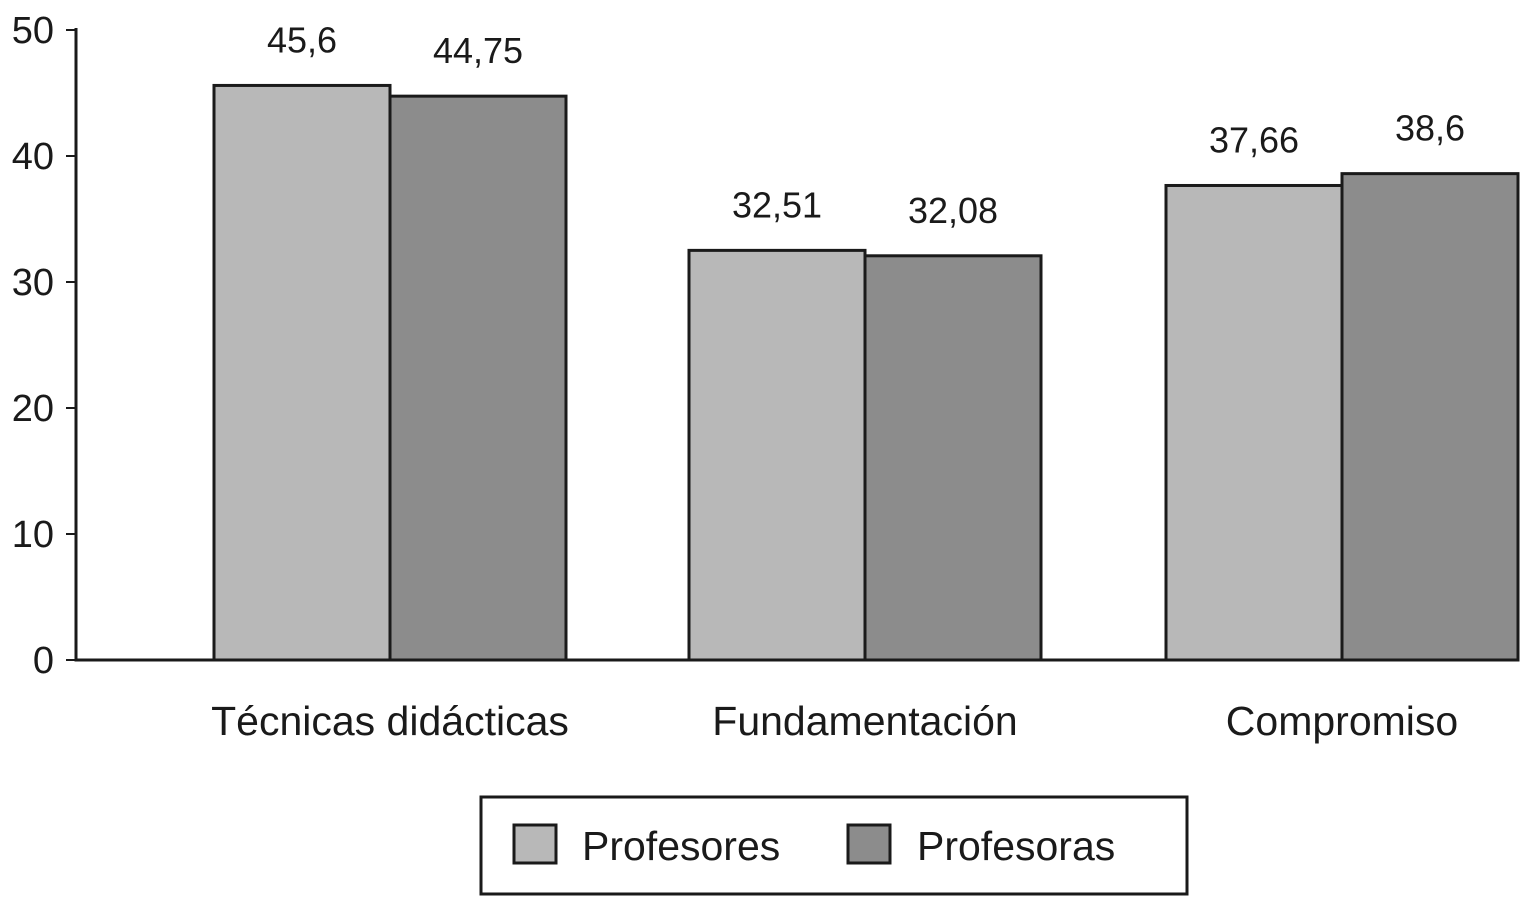 Image resolution: width=1521 pixels, height=901 pixels. Describe the element at coordinates (33, 409) in the screenshot. I see `y-tick-label: 20` at that location.